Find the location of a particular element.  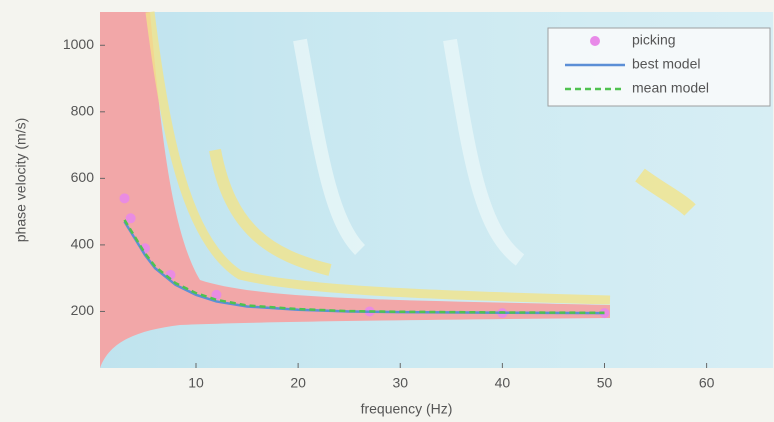

legend: picking best model mean model is located at coordinates (659, 67).